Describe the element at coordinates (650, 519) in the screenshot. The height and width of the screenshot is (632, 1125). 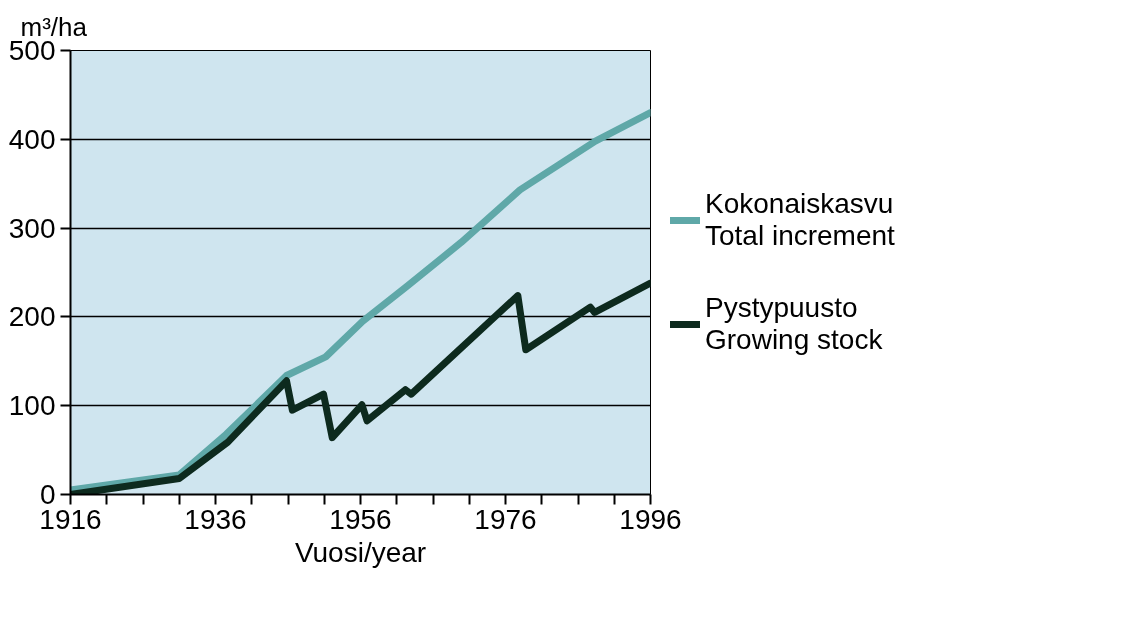
I see `x-tick-label: 1996` at that location.